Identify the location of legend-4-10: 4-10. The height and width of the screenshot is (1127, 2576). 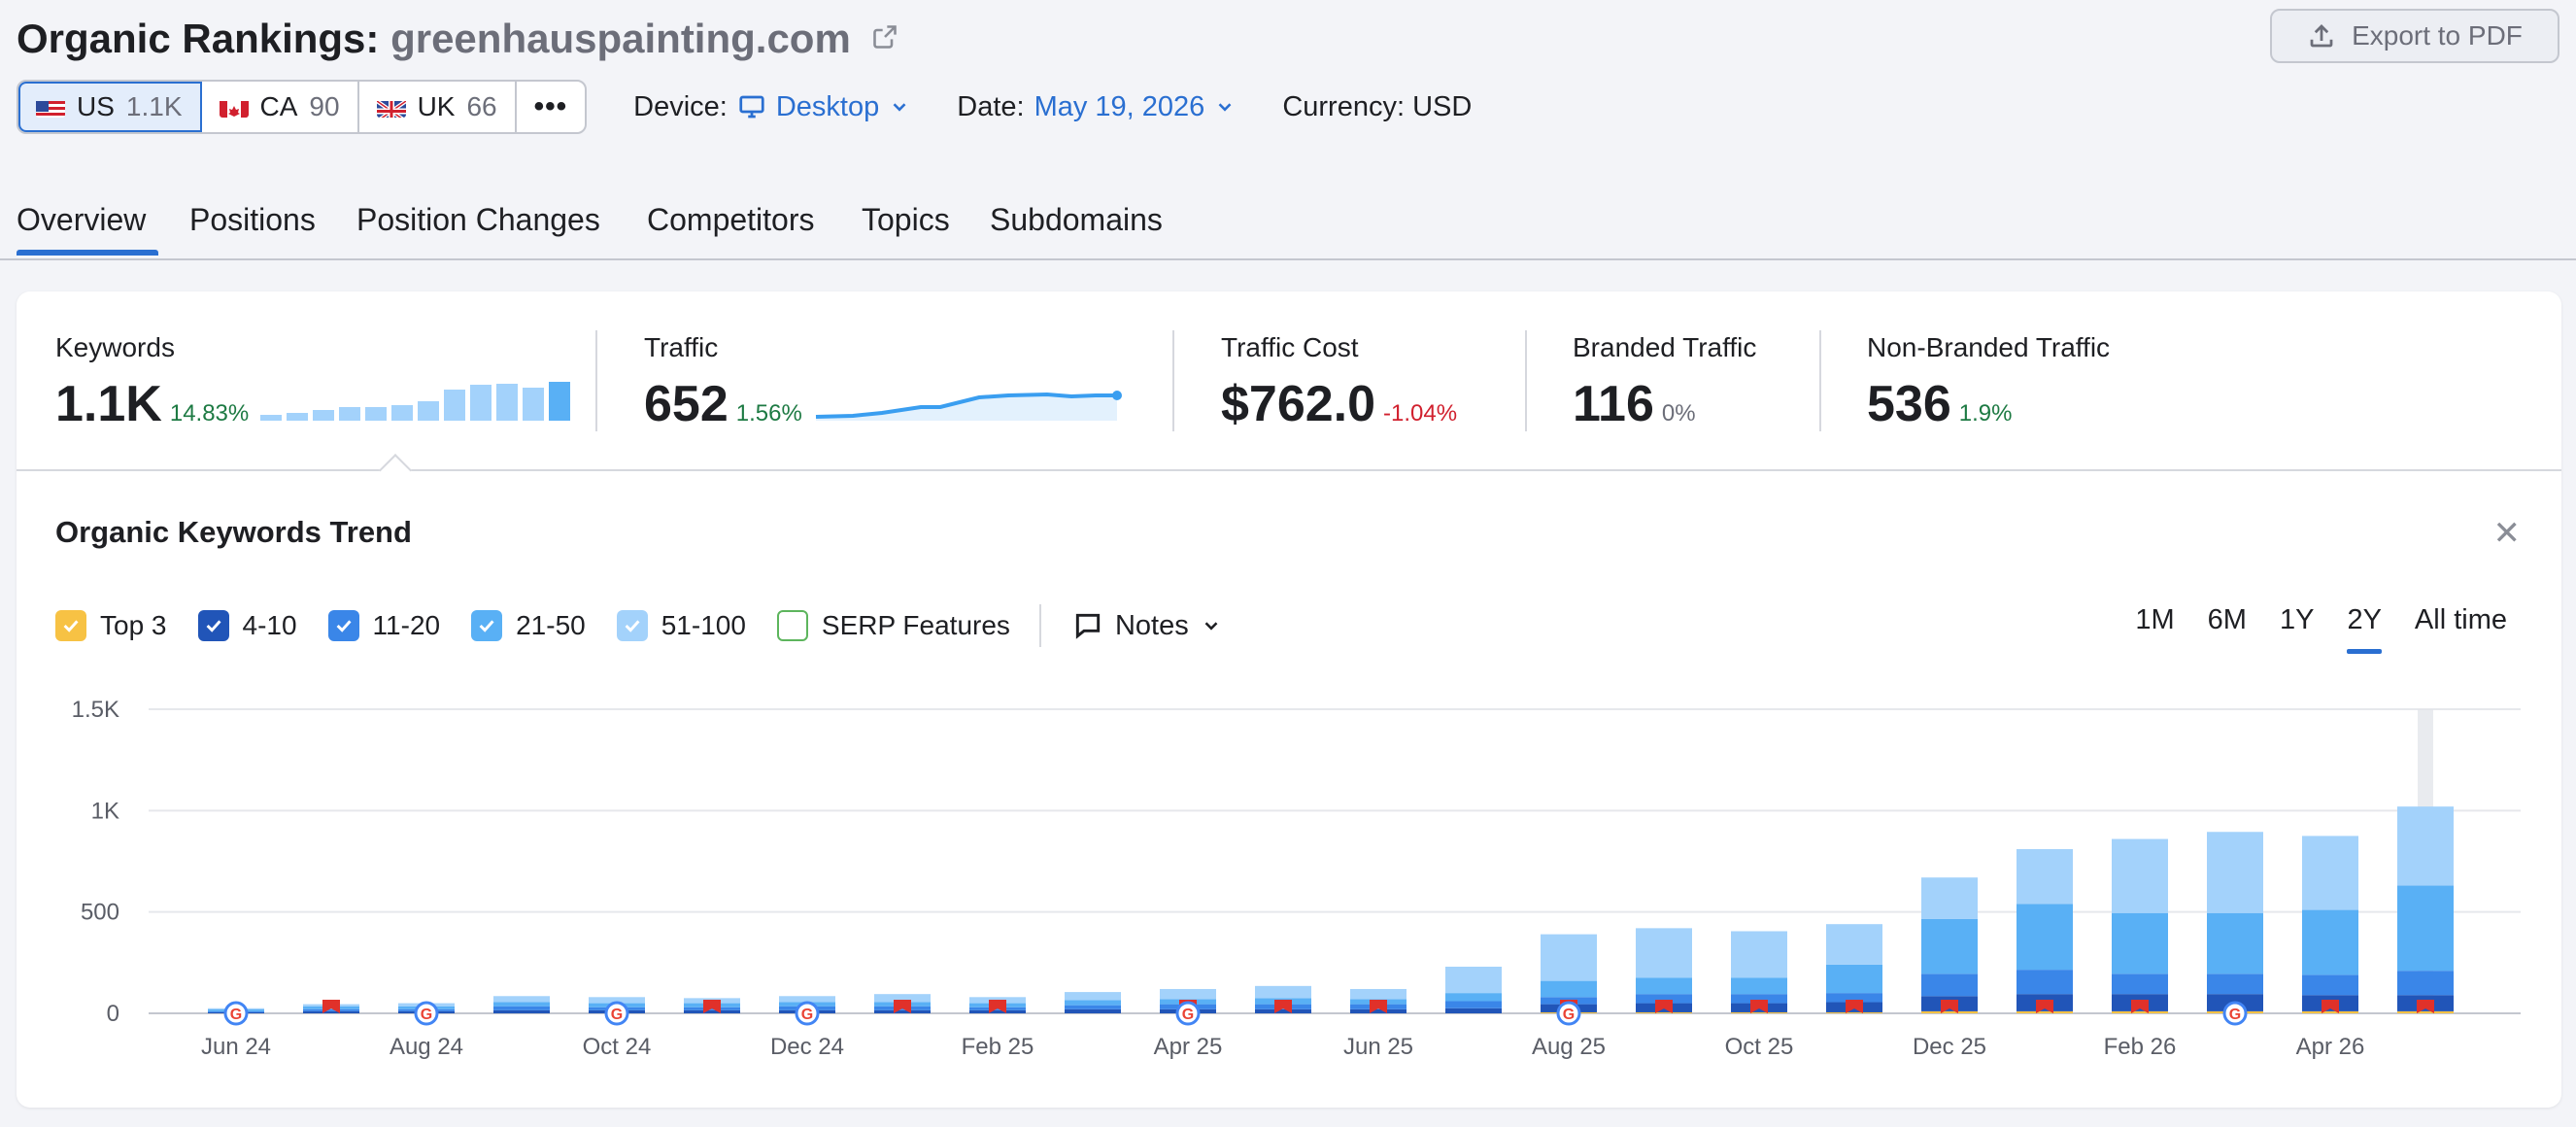
(247, 626).